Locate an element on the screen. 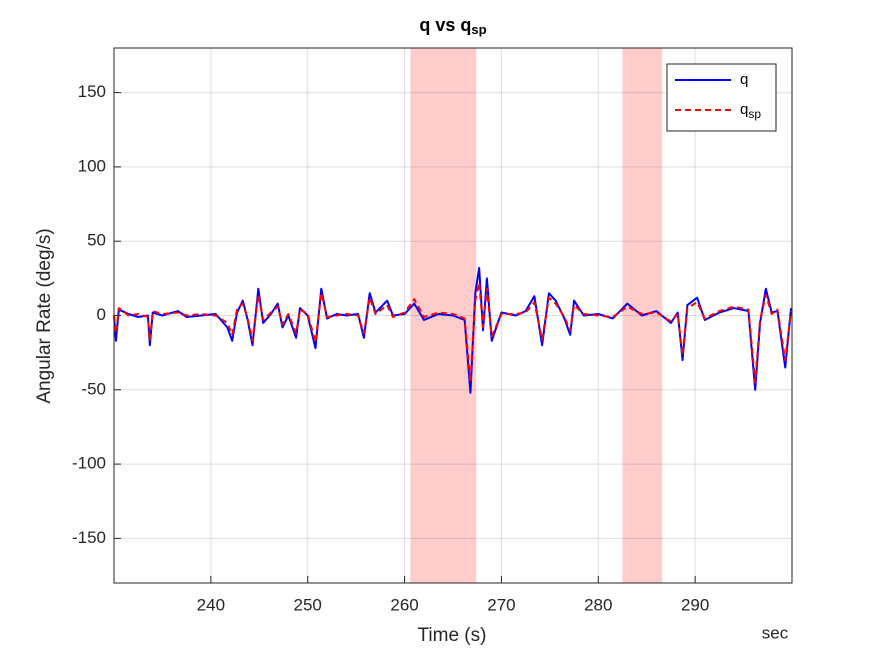 The width and height of the screenshot is (875, 656). legend-label: q is located at coordinates (744, 79).